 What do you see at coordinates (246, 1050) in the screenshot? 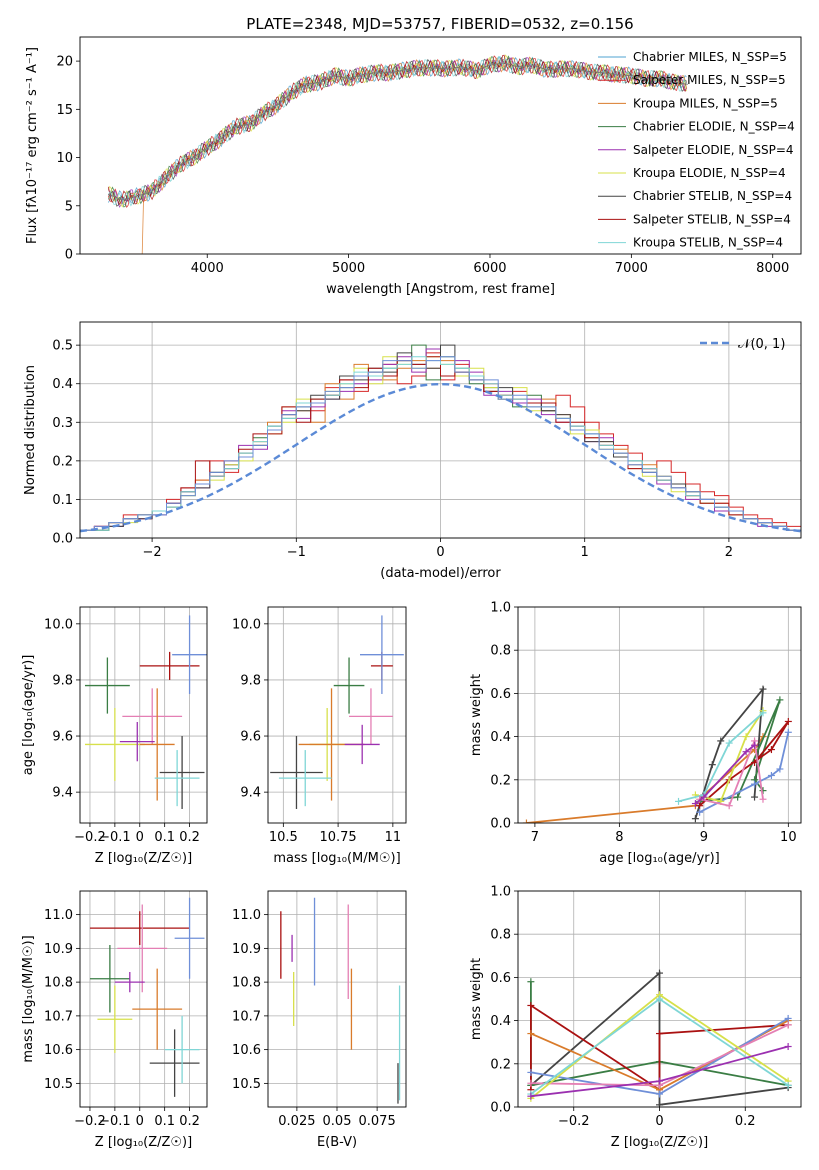
I see `y-tick-label: 10.6` at bounding box center [246, 1050].